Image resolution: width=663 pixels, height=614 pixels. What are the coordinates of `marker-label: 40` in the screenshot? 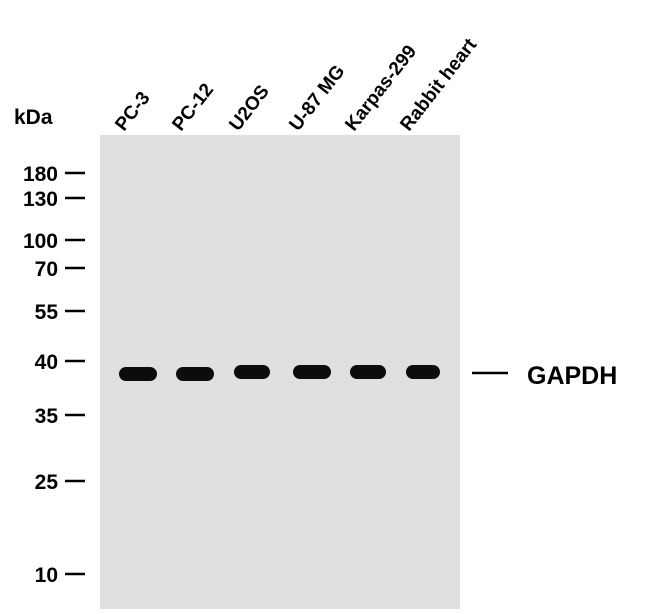 It's located at (46, 362).